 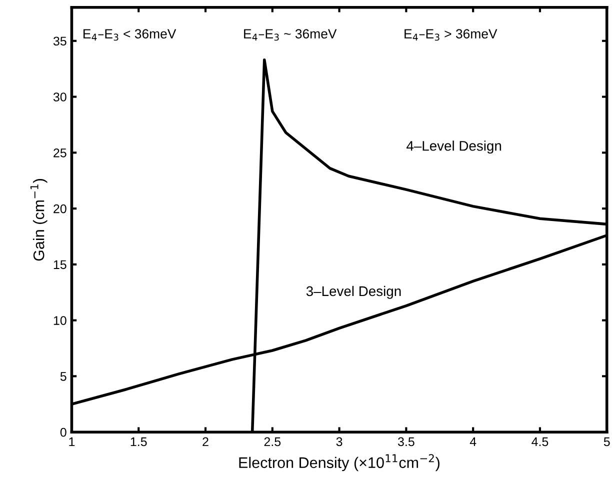 I want to click on y-tick-label: 35, so click(x=59, y=41).